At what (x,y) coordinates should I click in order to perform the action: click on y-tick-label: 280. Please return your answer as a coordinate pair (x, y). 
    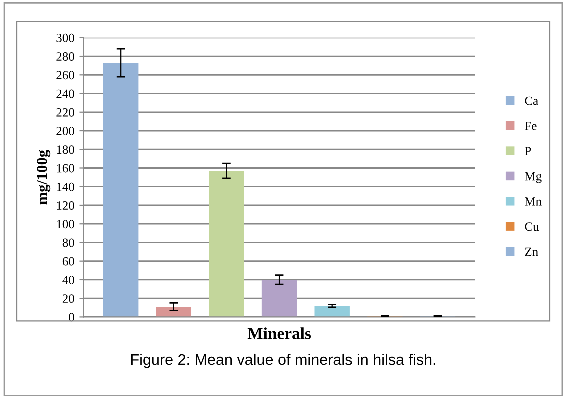
    Looking at the image, I should click on (65, 56).